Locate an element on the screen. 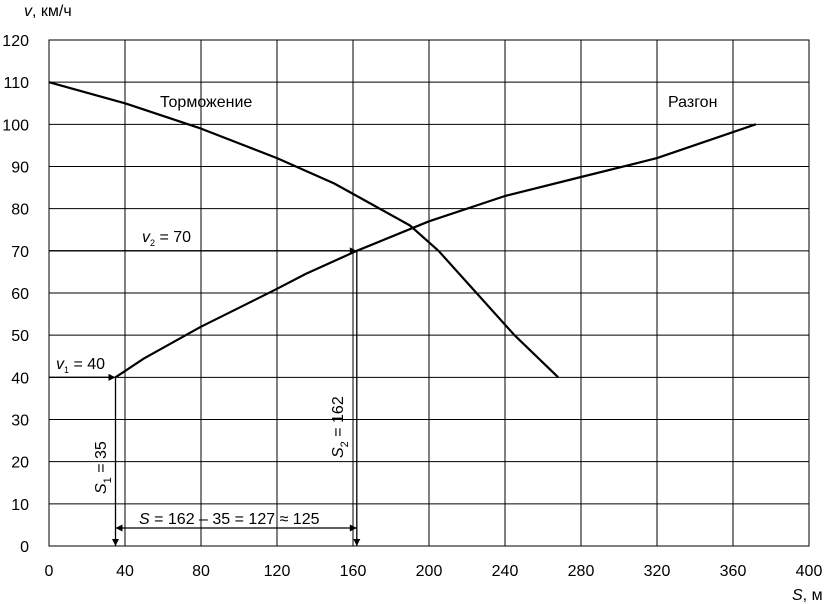  x-tick-label: 320 is located at coordinates (657, 571).